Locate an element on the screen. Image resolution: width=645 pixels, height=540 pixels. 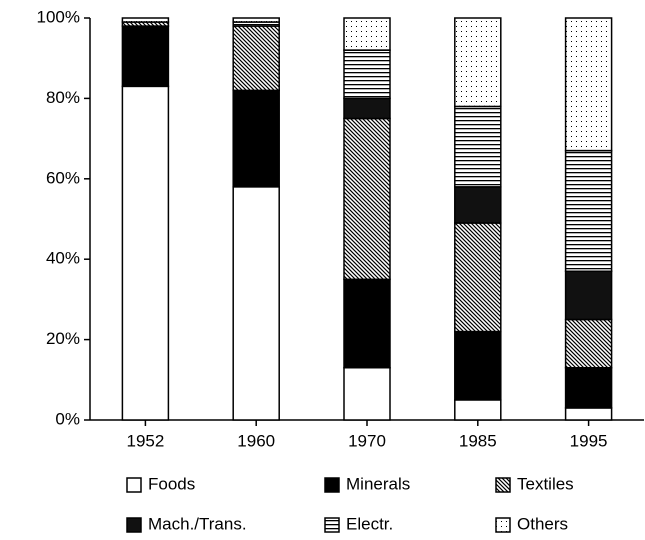
x-tick-label: 1970 is located at coordinates (367, 440).